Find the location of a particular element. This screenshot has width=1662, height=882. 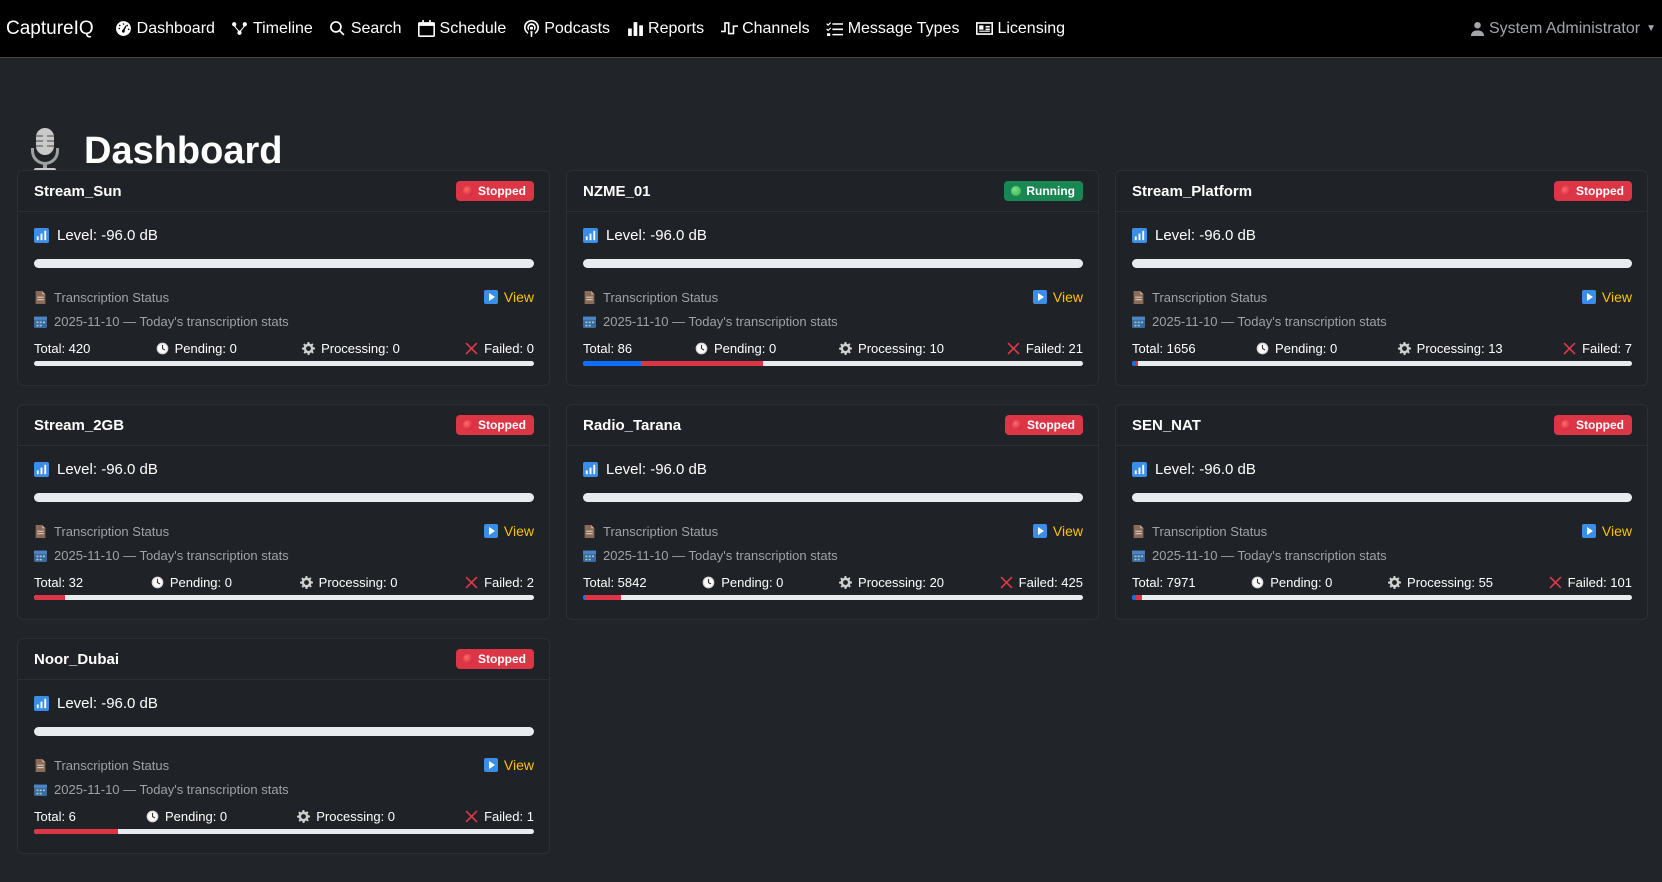

card-header: Radio_Tarana Stopped is located at coordinates (832, 425).